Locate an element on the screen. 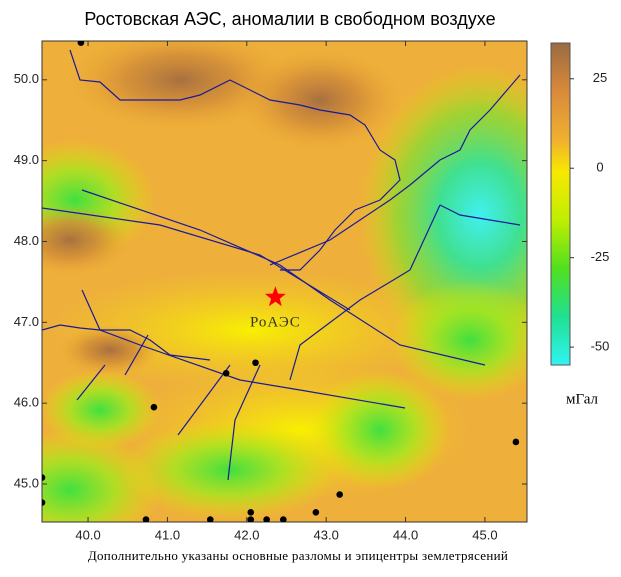 The image size is (621, 577). y-tick-label: 50.0 is located at coordinates (26, 78).